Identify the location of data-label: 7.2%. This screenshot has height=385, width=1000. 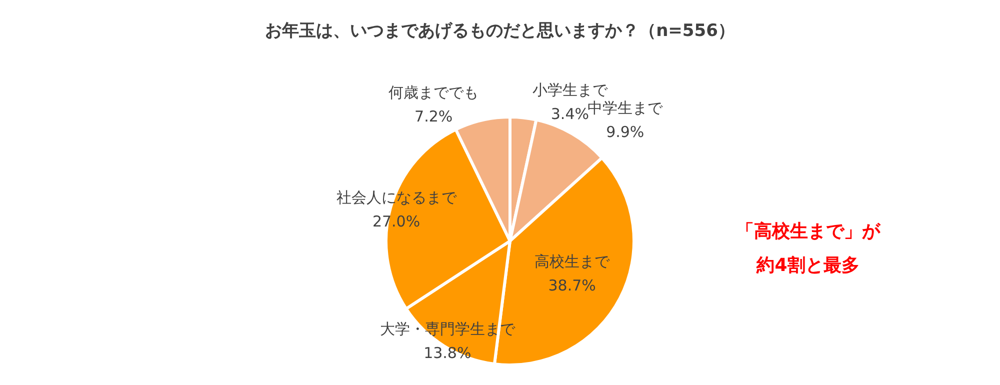
(433, 117).